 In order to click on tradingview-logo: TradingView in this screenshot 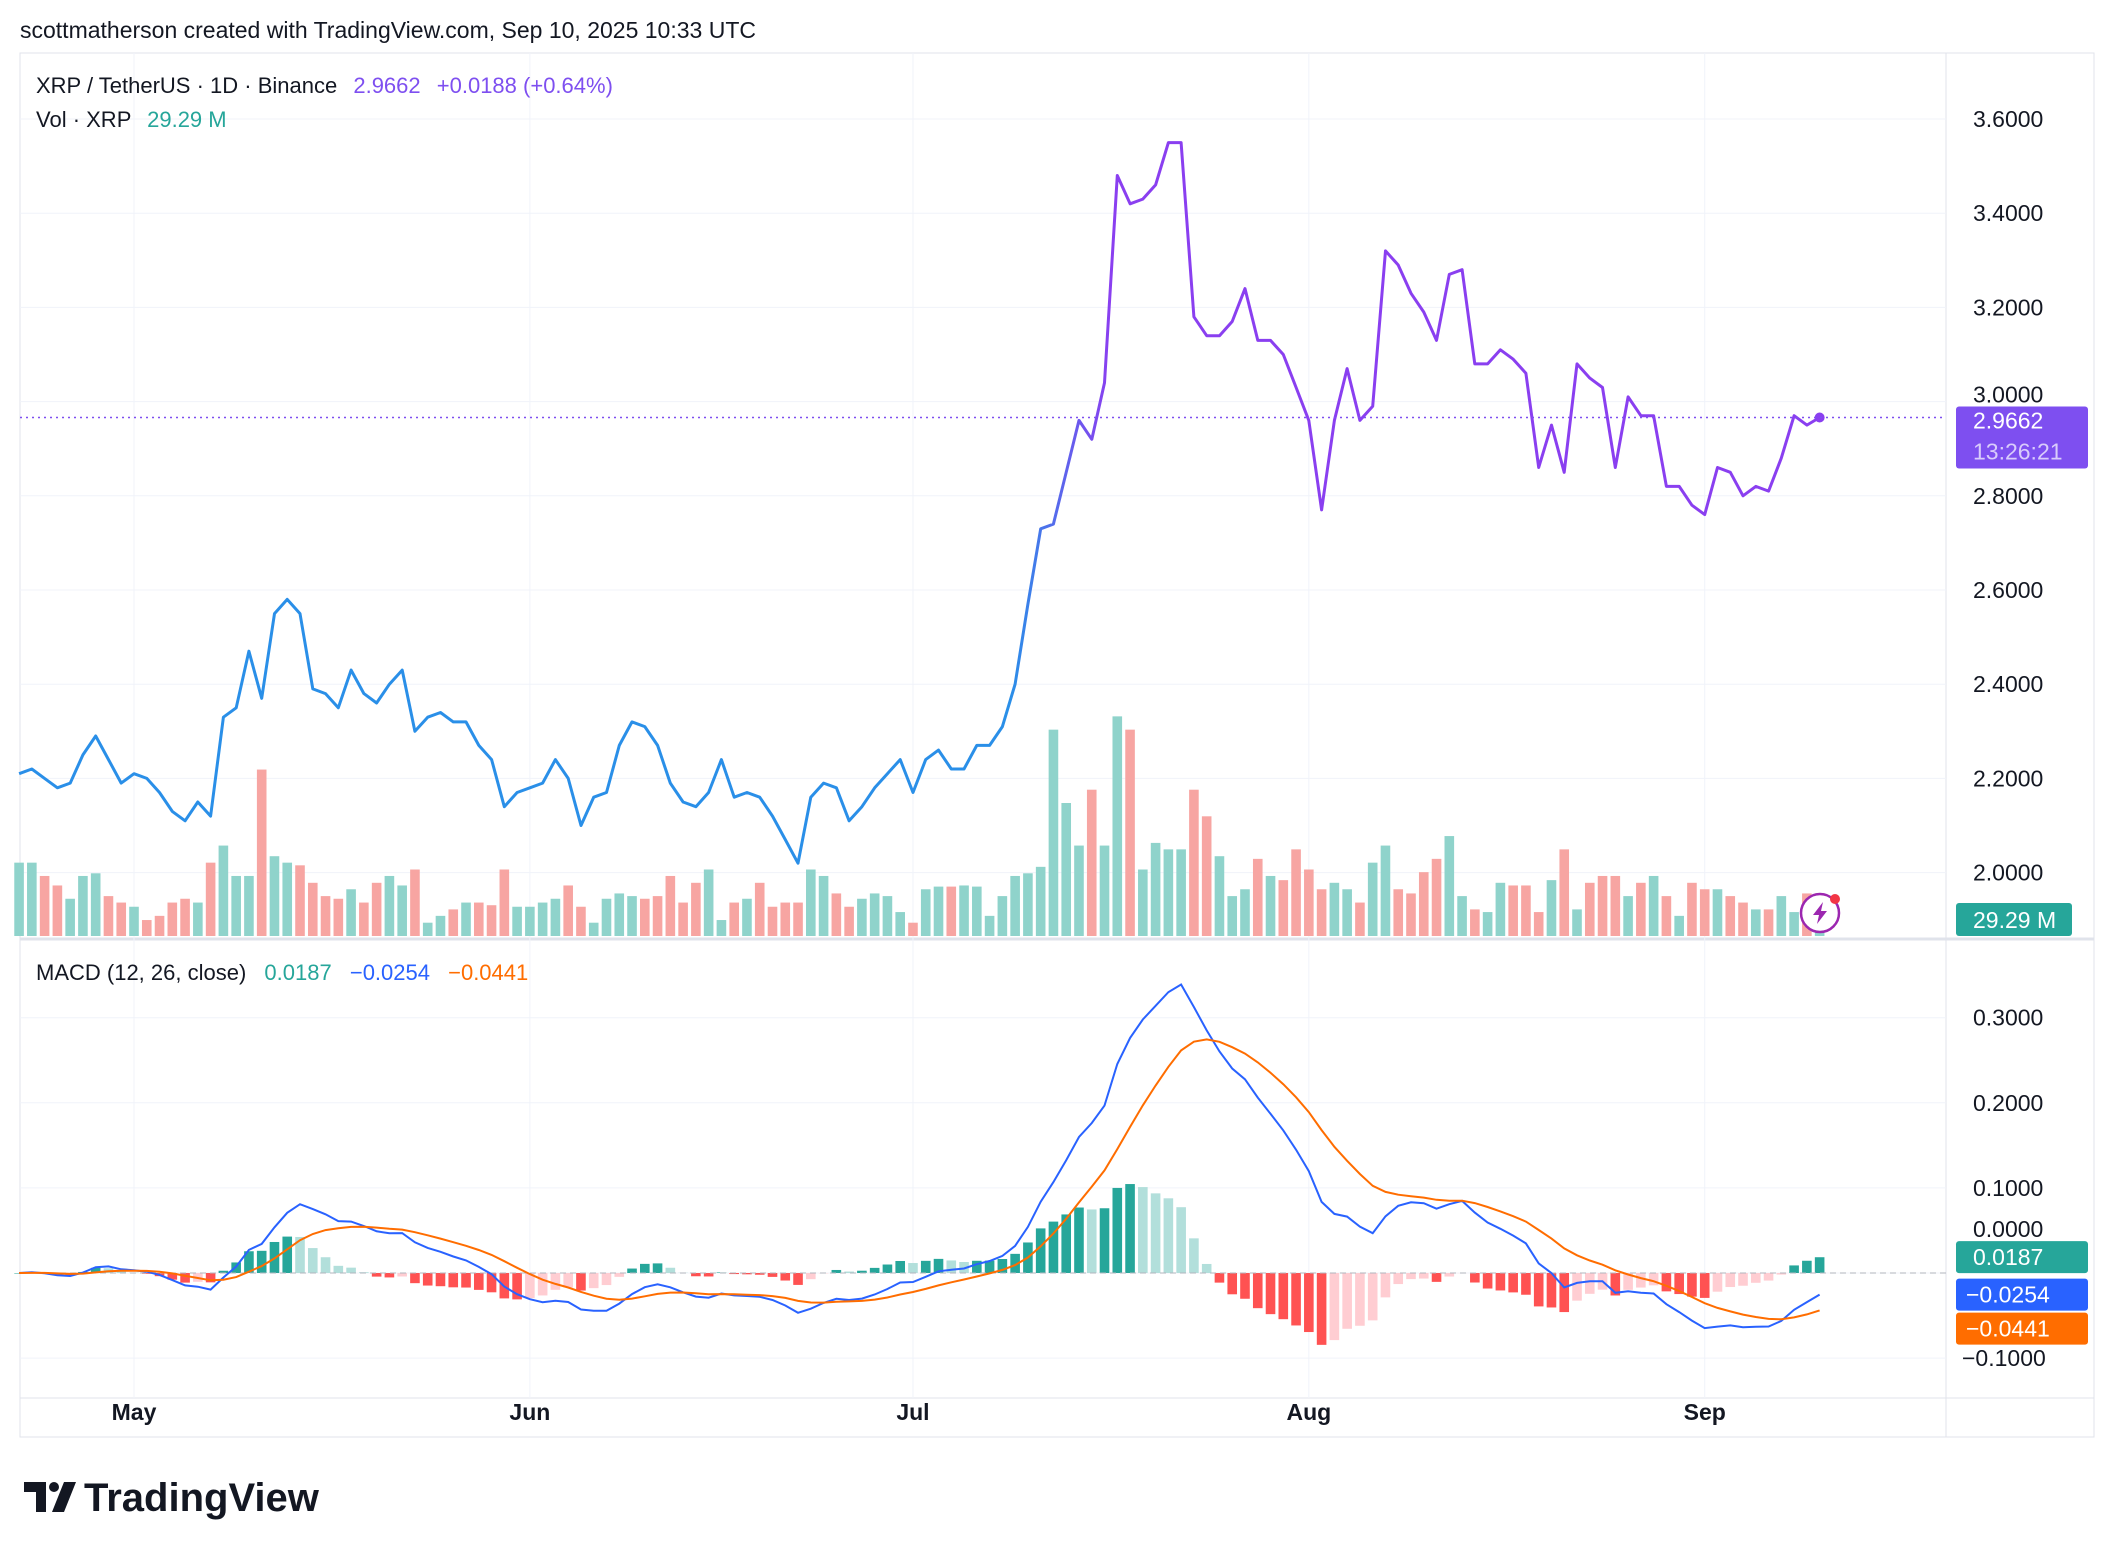, I will do `click(172, 1498)`.